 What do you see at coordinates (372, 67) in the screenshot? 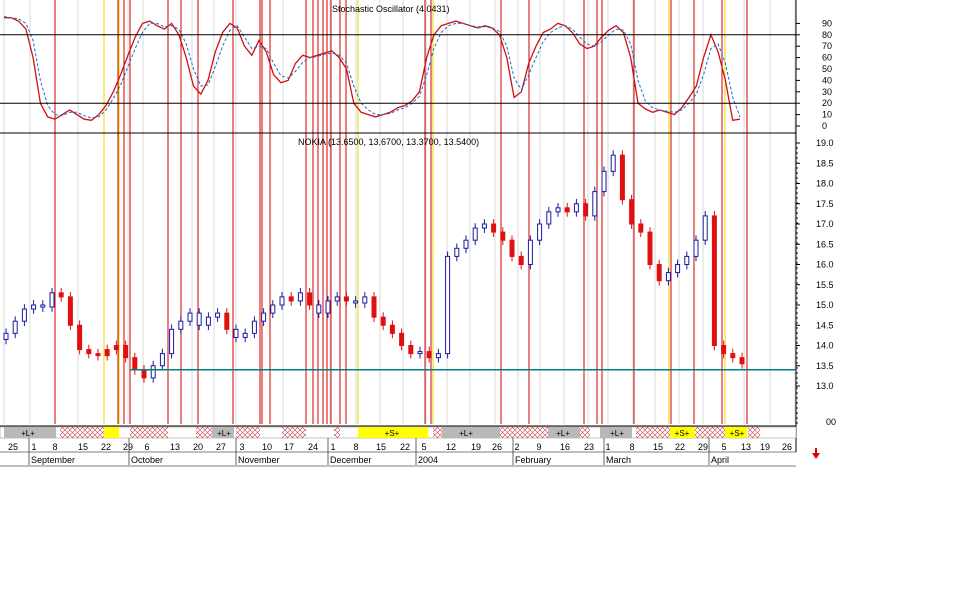
I see `stochastic-d-line` at bounding box center [372, 67].